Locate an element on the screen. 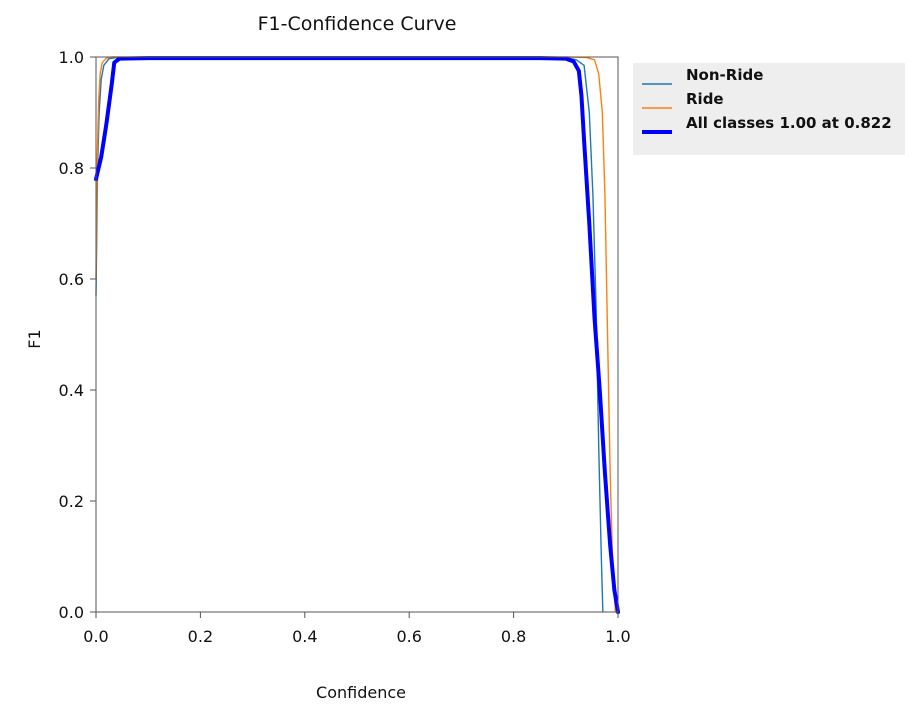  x-tick-label: 0.8 is located at coordinates (513, 636).